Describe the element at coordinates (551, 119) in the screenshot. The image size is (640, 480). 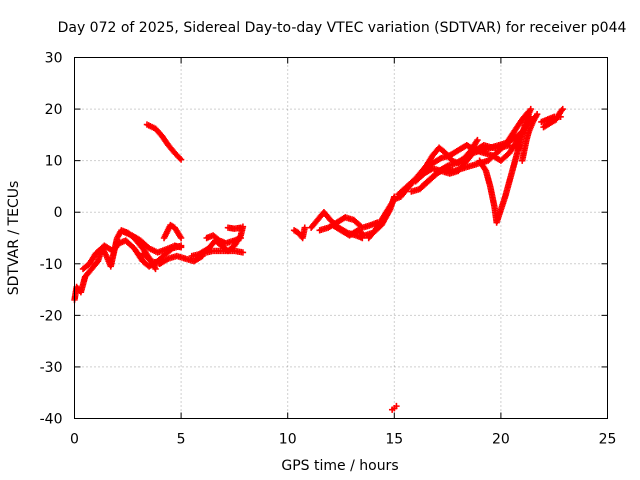
I see `series-arc-22h-b` at that location.